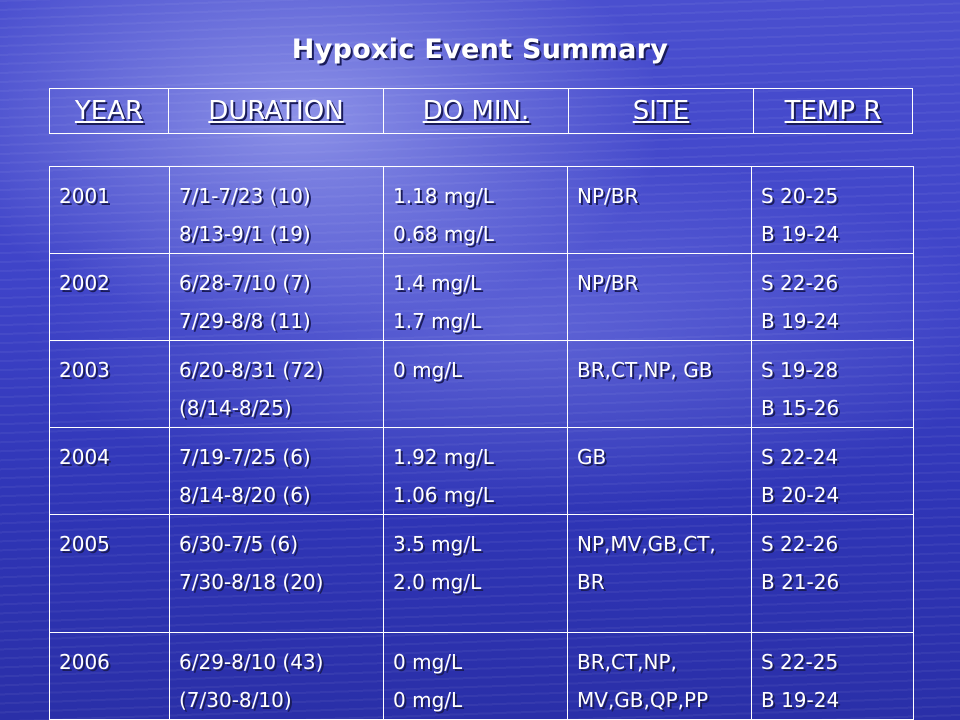 Image resolution: width=960 pixels, height=720 pixels. What do you see at coordinates (235, 700) in the screenshot?
I see `duration-cell-line: (7/30-8/10)` at bounding box center [235, 700].